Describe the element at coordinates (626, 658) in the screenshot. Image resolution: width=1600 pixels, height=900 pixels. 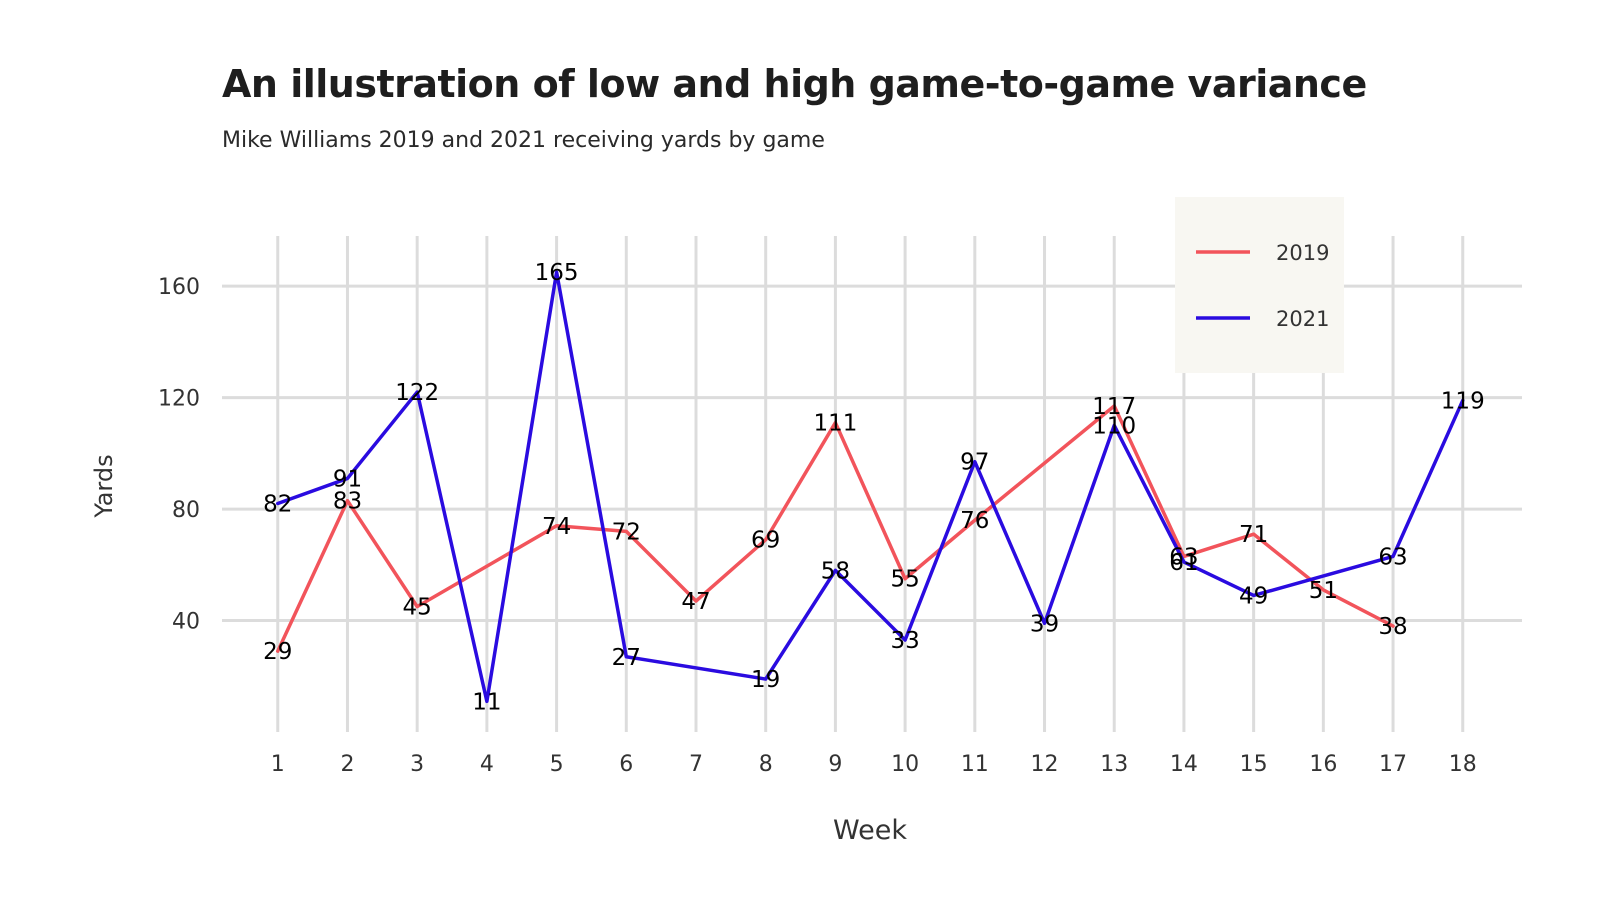
I see `data-label: 27` at that location.